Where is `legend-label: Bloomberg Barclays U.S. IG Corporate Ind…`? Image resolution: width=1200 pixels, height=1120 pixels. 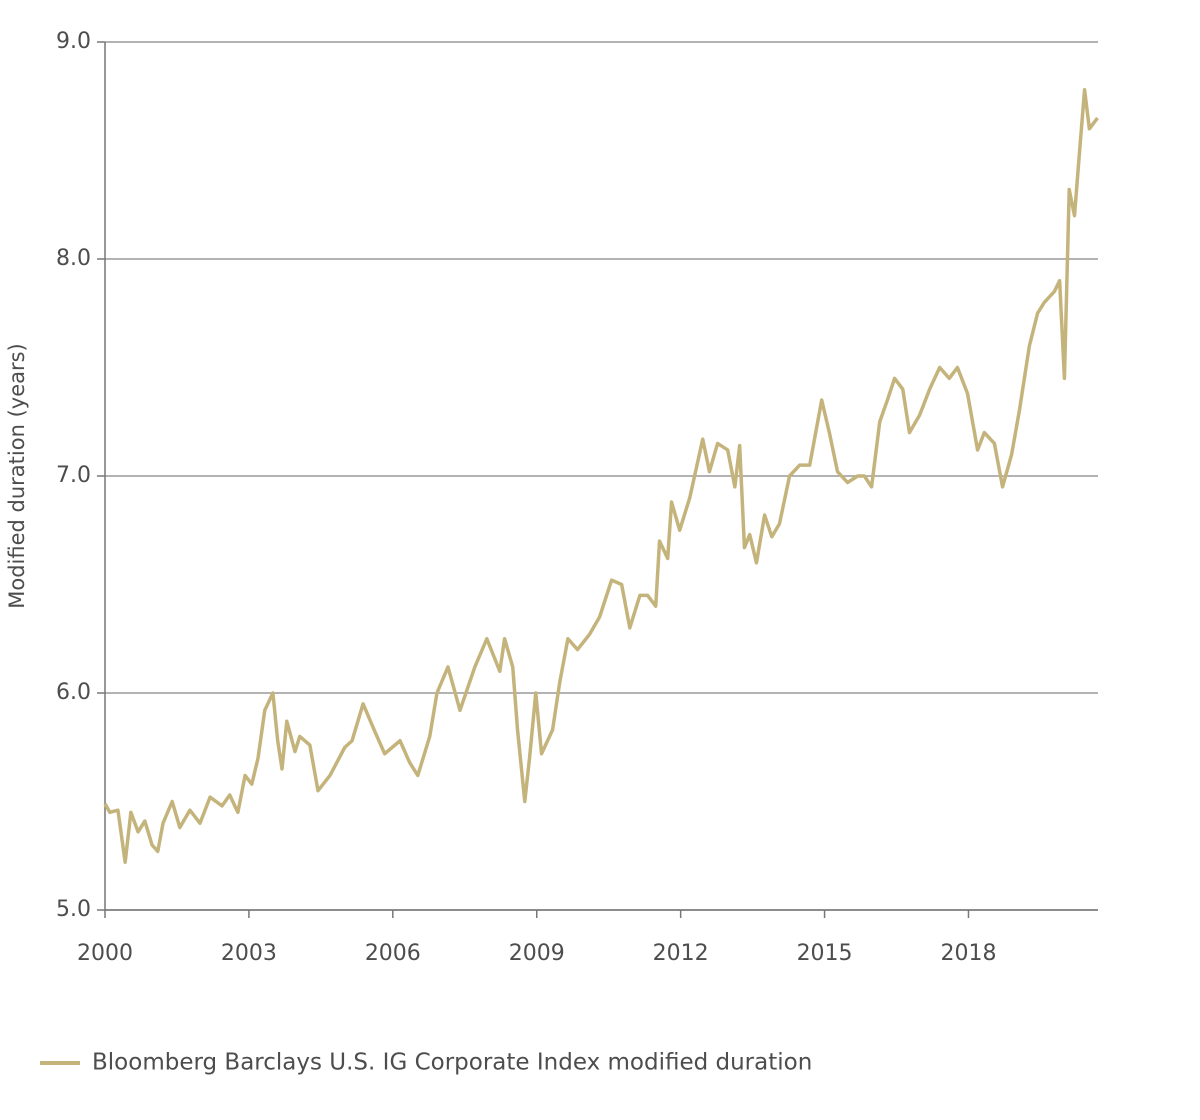 legend-label: Bloomberg Barclays U.S. IG Corporate Ind… is located at coordinates (452, 1063).